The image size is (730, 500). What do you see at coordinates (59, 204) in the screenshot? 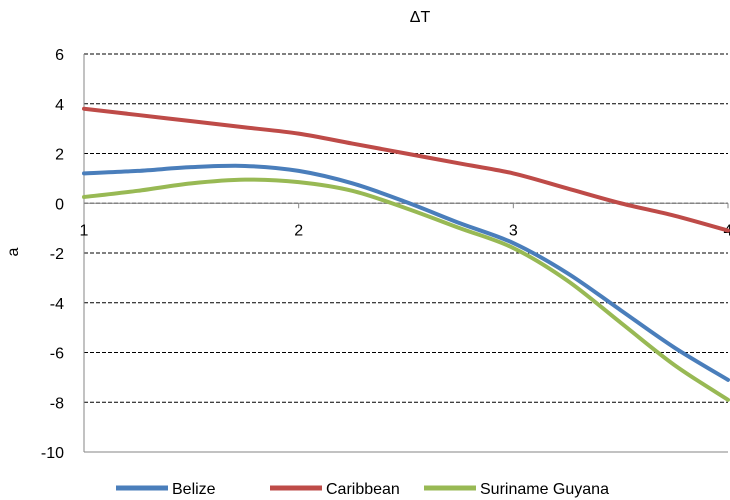
I see `y-tick-label: 0` at bounding box center [59, 204].